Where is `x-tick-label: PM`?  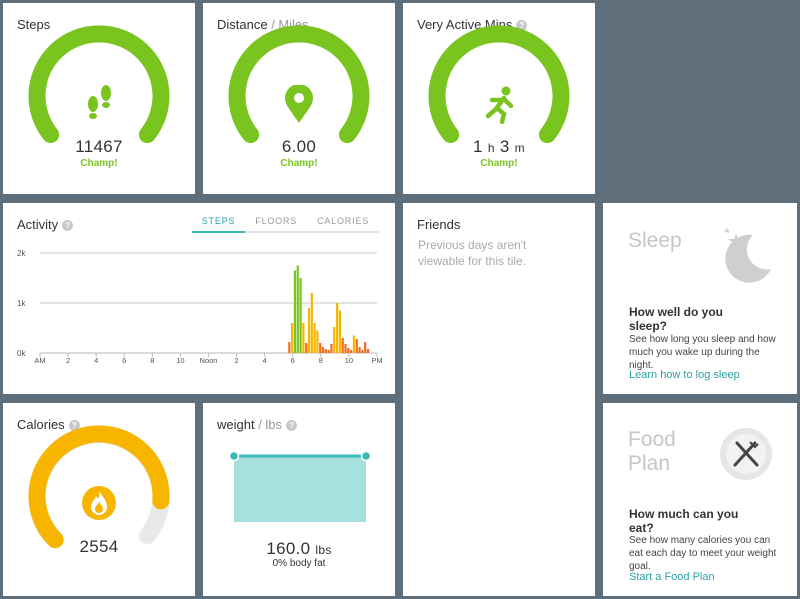
x-tick-label: PM is located at coordinates (376, 360).